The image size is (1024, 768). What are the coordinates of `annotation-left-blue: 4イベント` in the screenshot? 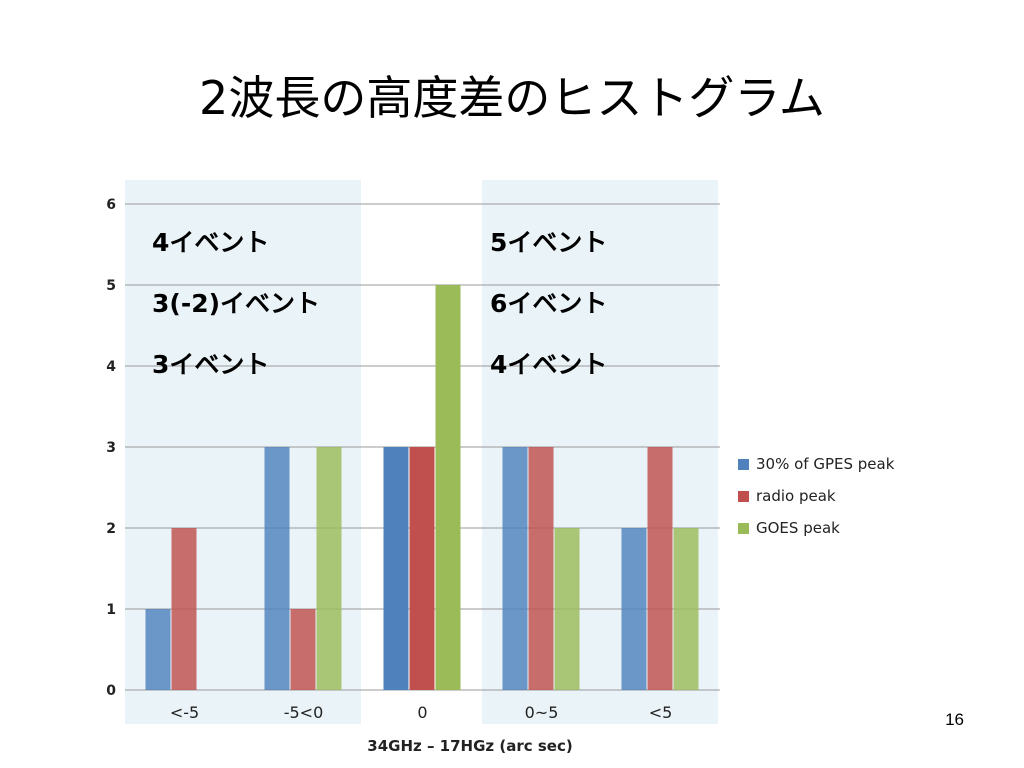 It's located at (211, 242).